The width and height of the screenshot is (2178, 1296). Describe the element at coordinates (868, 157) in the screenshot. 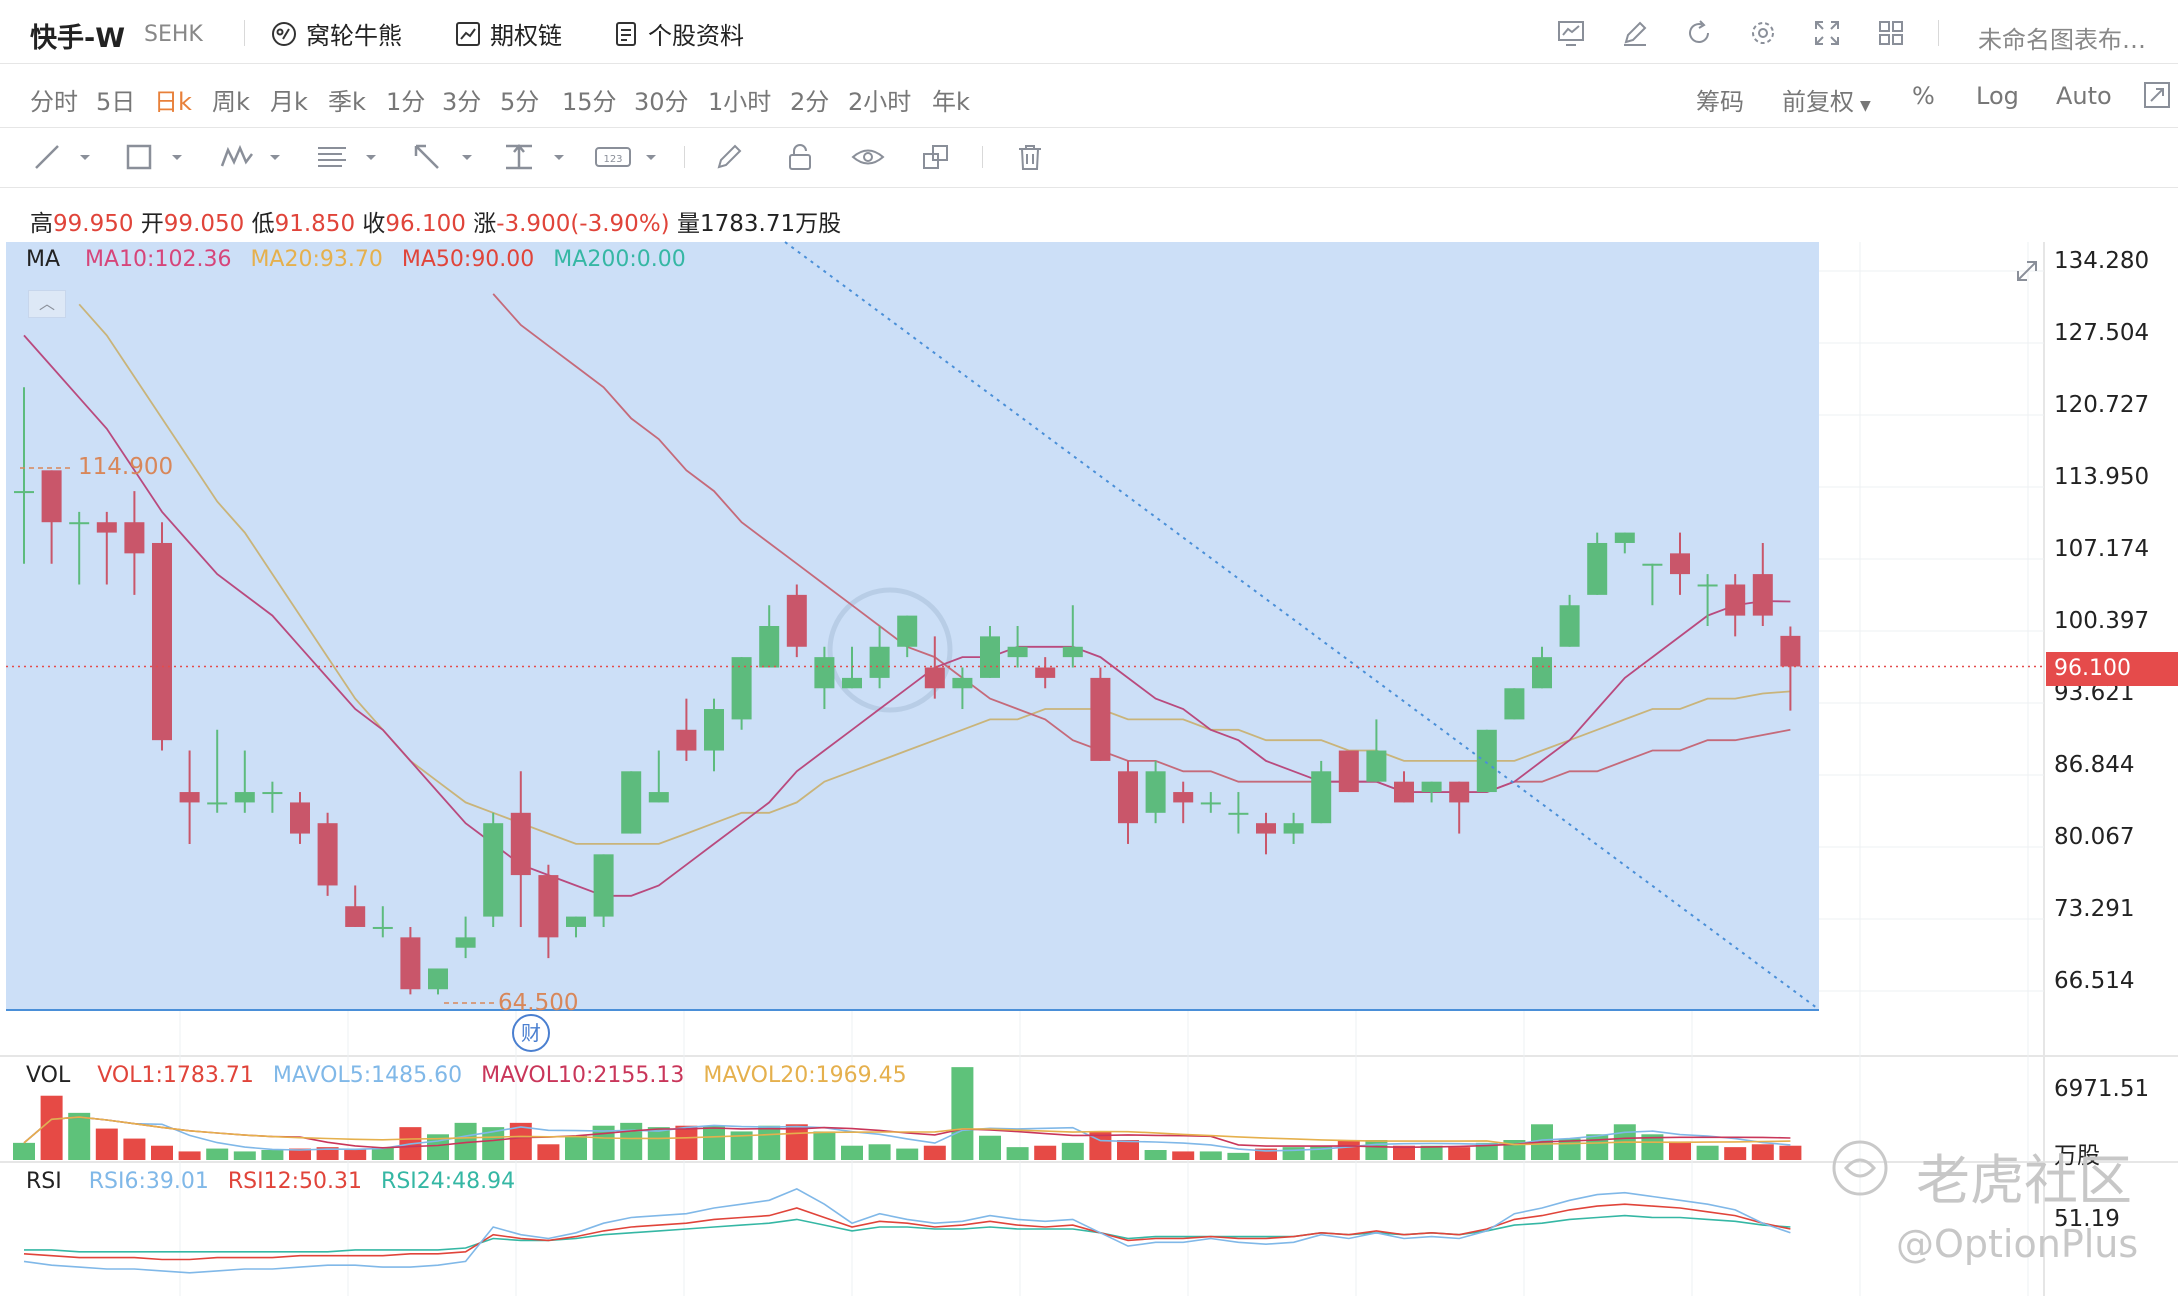

I see `eye-icon` at that location.